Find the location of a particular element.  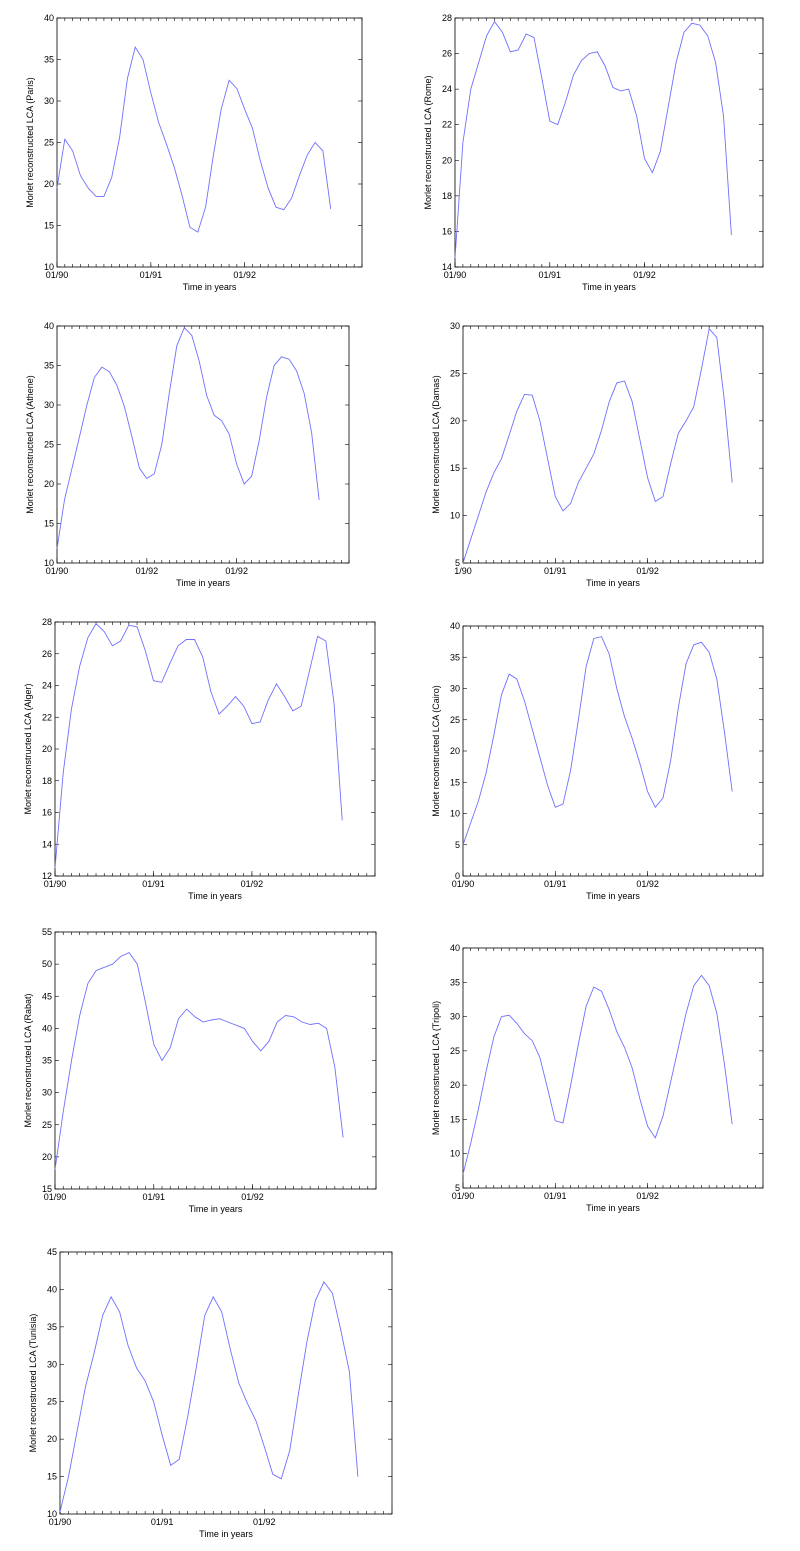

y-axis-label: Morlet reconstructed LCA (Athene) is located at coordinates (30, 444).